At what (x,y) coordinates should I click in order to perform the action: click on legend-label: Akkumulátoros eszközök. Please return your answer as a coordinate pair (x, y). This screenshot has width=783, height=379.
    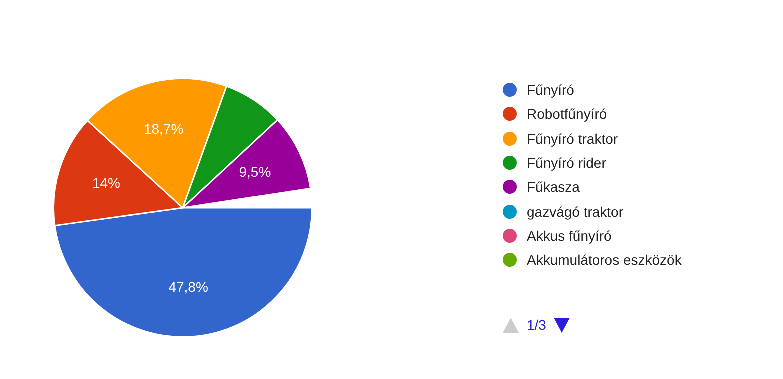
    Looking at the image, I should click on (604, 260).